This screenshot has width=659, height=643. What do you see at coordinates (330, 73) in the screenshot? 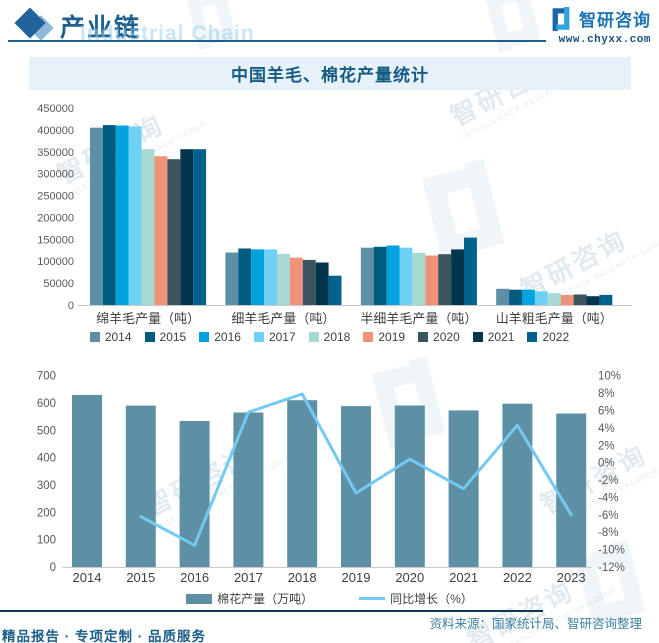
I see `chart-title-bar: 中国羊毛、棉花产量统计` at bounding box center [330, 73].